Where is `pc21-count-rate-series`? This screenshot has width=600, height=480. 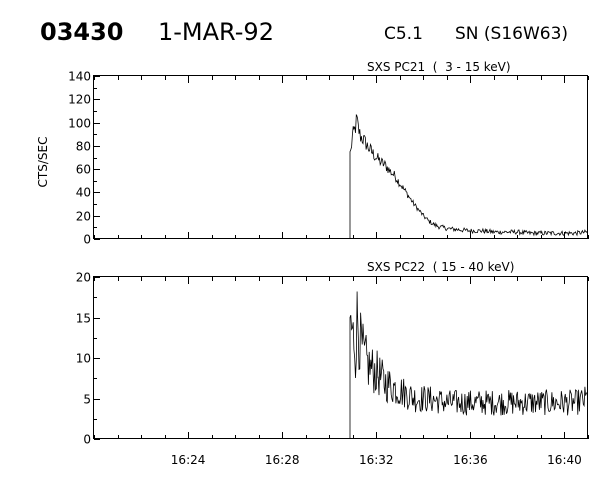 pc21-count-rate-series is located at coordinates (468, 176).